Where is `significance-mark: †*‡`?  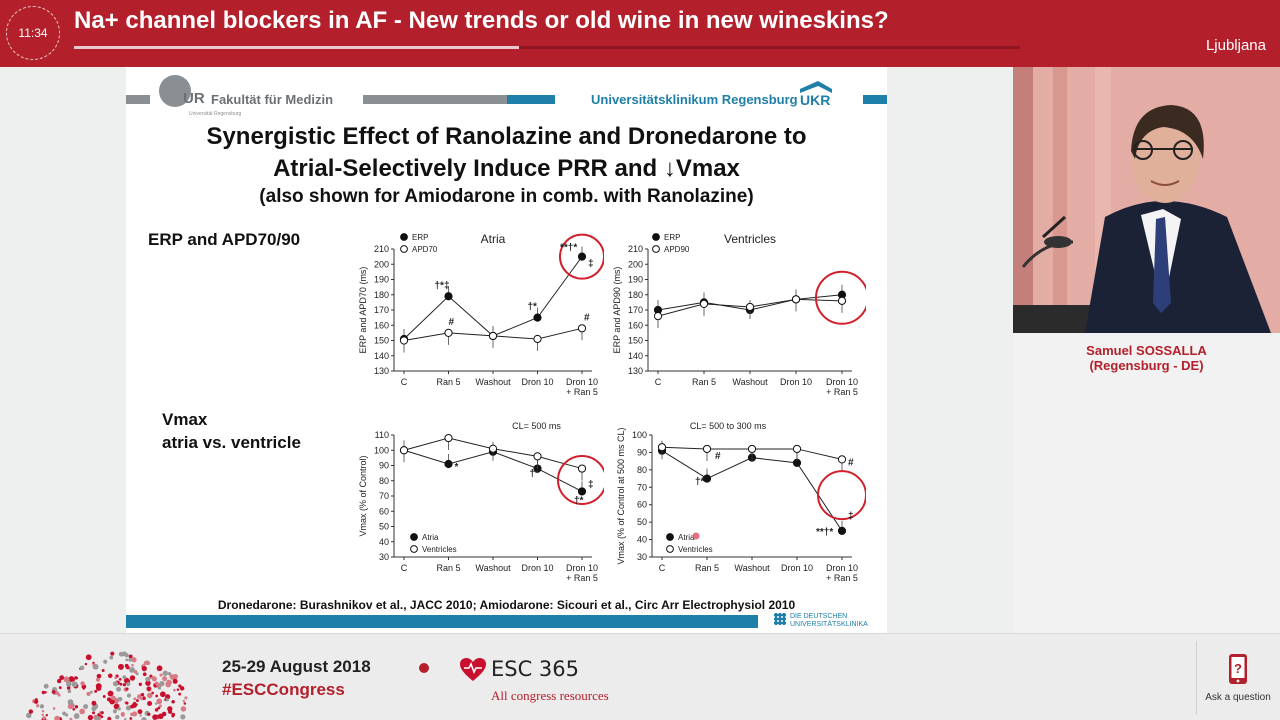
significance-mark: †*‡ is located at coordinates (442, 285).